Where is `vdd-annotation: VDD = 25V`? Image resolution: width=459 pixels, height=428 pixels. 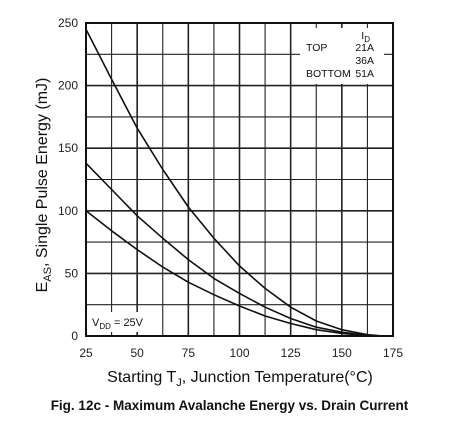 vdd-annotation: VDD = 25V is located at coordinates (120, 322).